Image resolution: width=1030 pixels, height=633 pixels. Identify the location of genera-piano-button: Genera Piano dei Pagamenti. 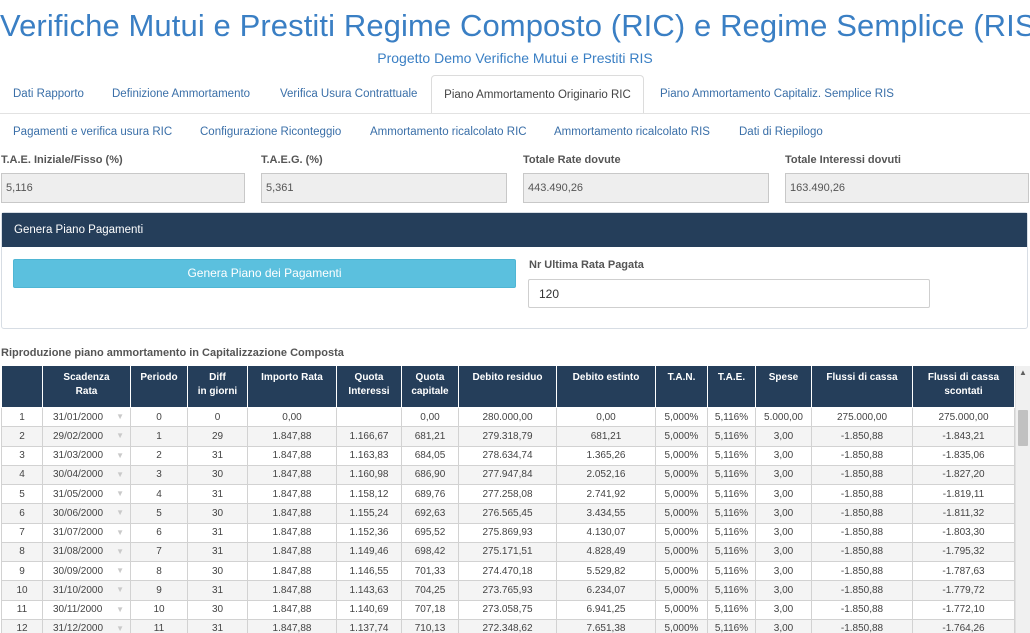
(264, 273).